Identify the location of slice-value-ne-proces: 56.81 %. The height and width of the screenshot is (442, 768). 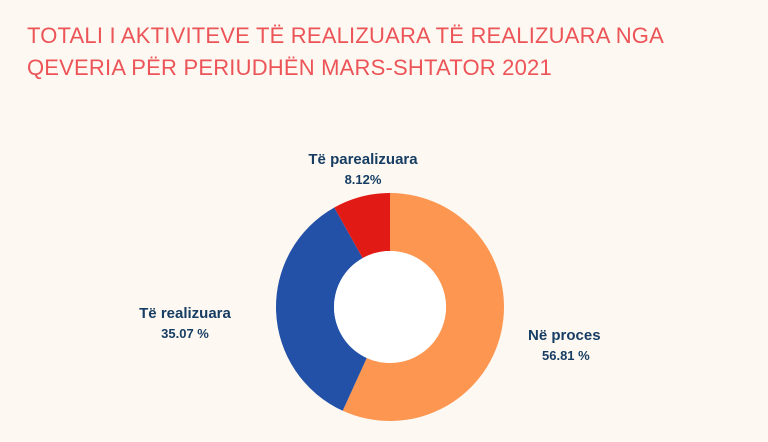
(566, 355).